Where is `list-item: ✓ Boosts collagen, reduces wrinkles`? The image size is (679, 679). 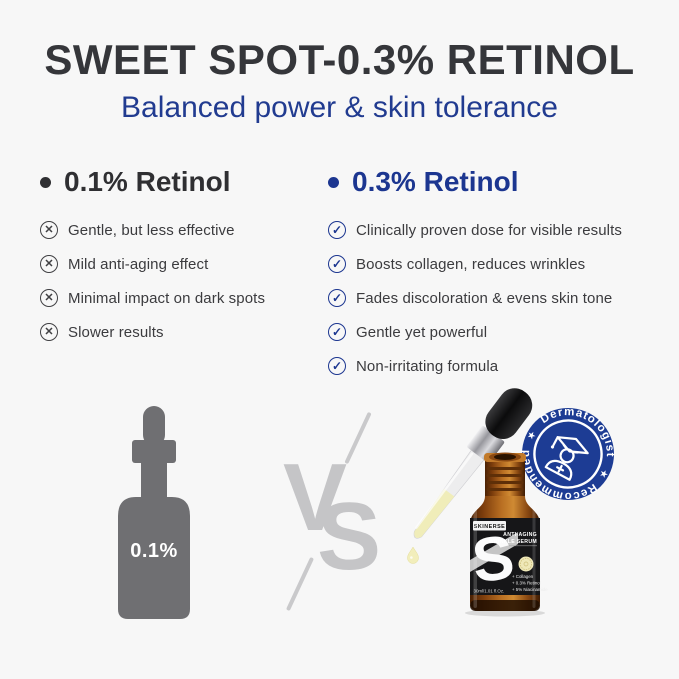 list-item: ✓ Boosts collagen, reduces wrinkles is located at coordinates (502, 264).